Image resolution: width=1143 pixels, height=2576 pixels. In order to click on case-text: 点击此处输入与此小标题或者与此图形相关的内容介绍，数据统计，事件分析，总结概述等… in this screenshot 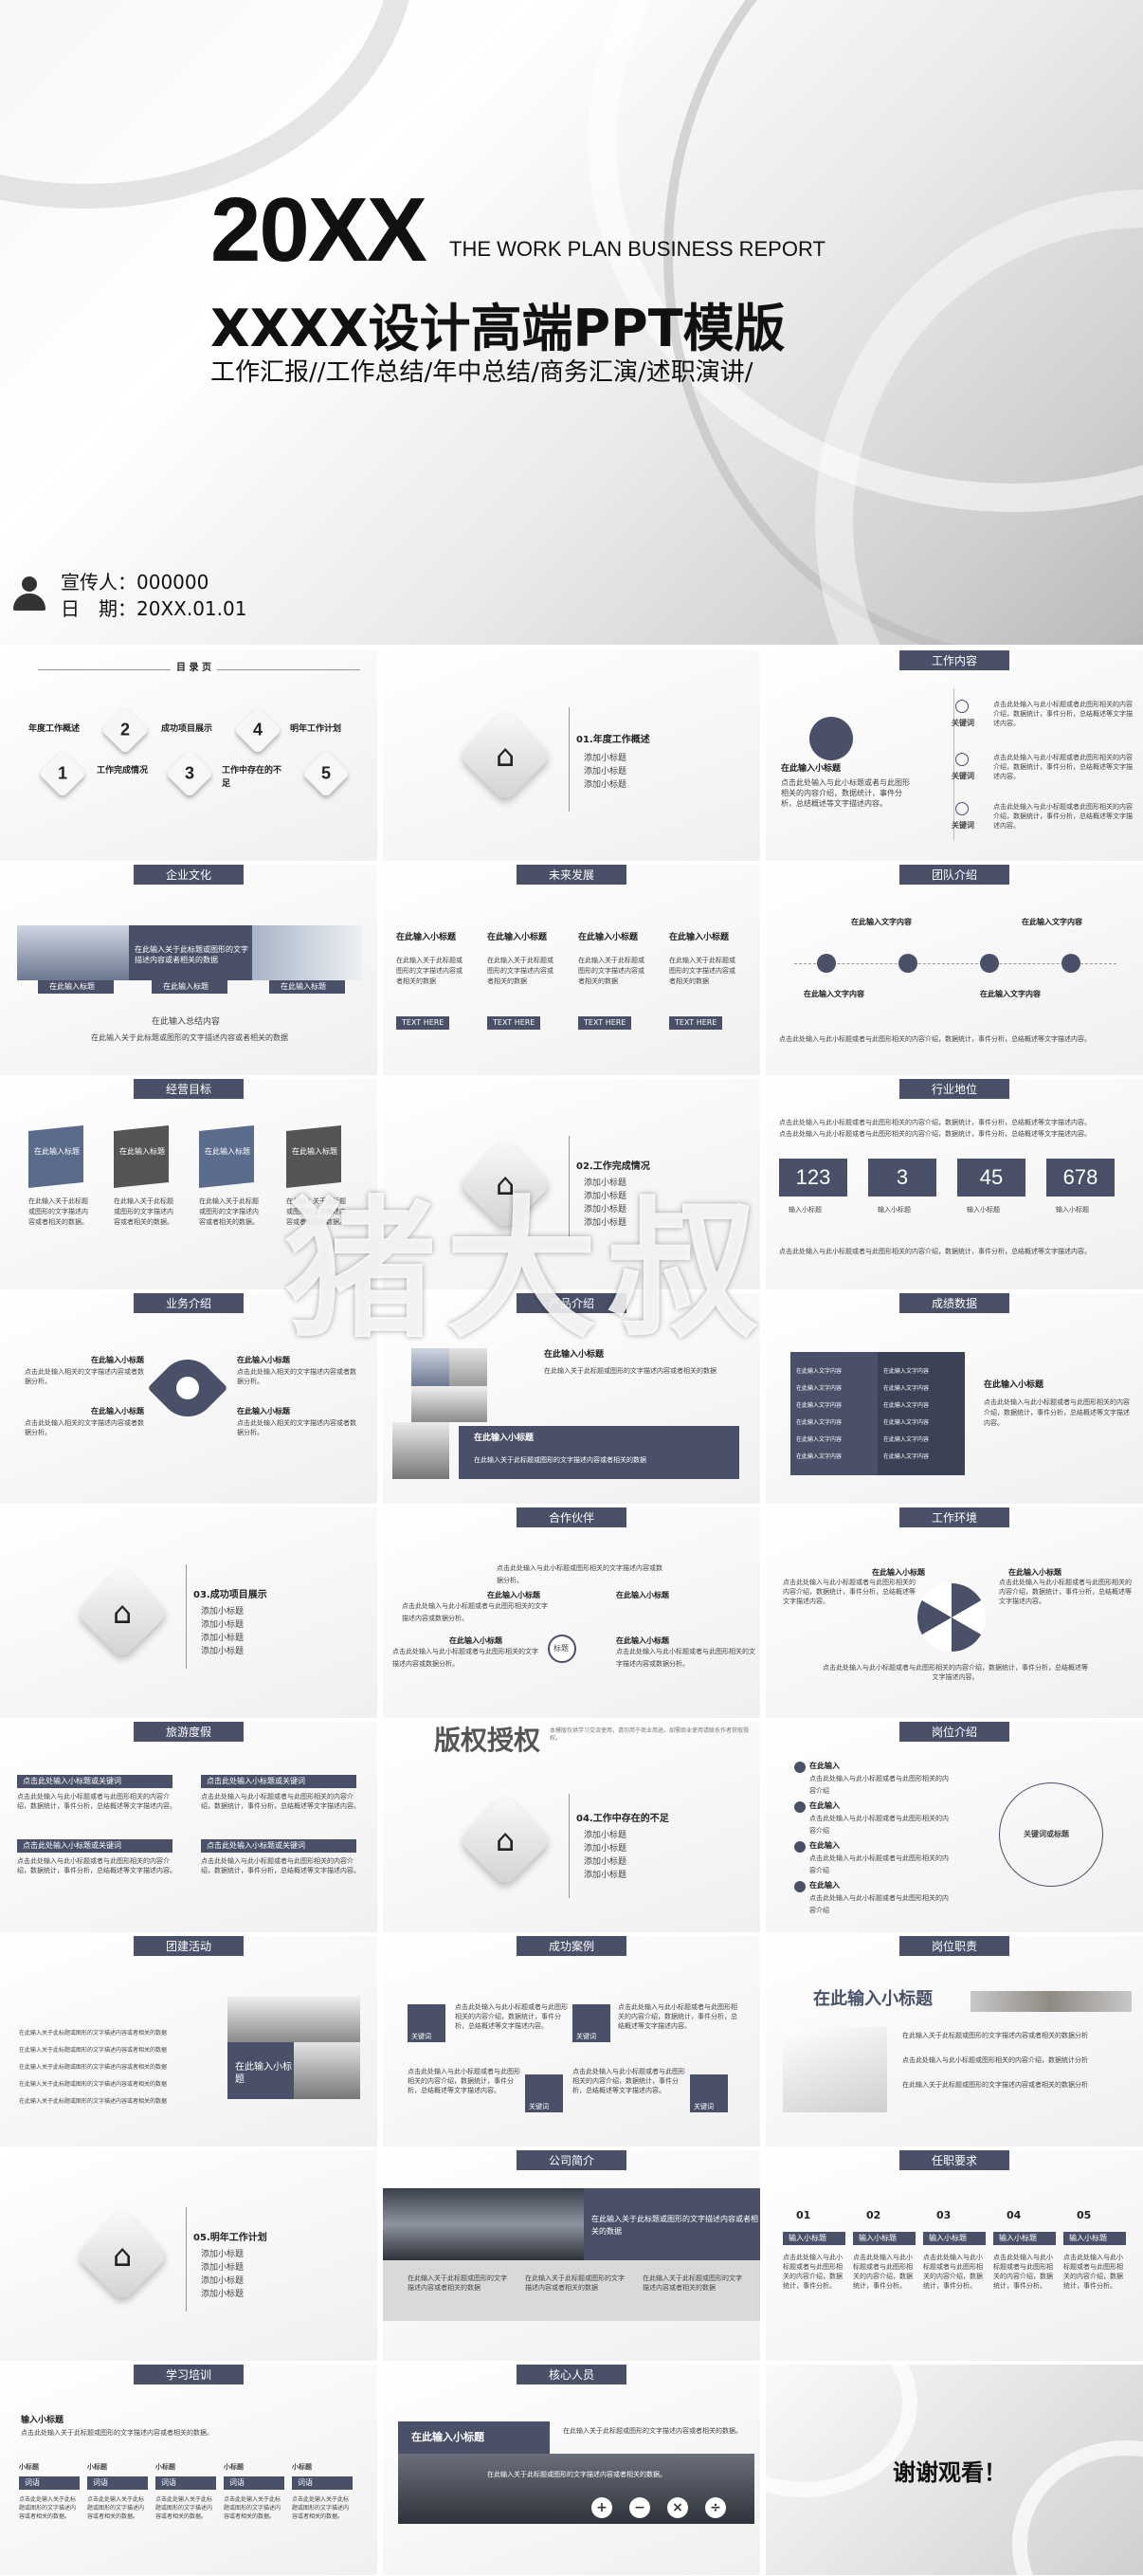, I will do `click(464, 2081)`.